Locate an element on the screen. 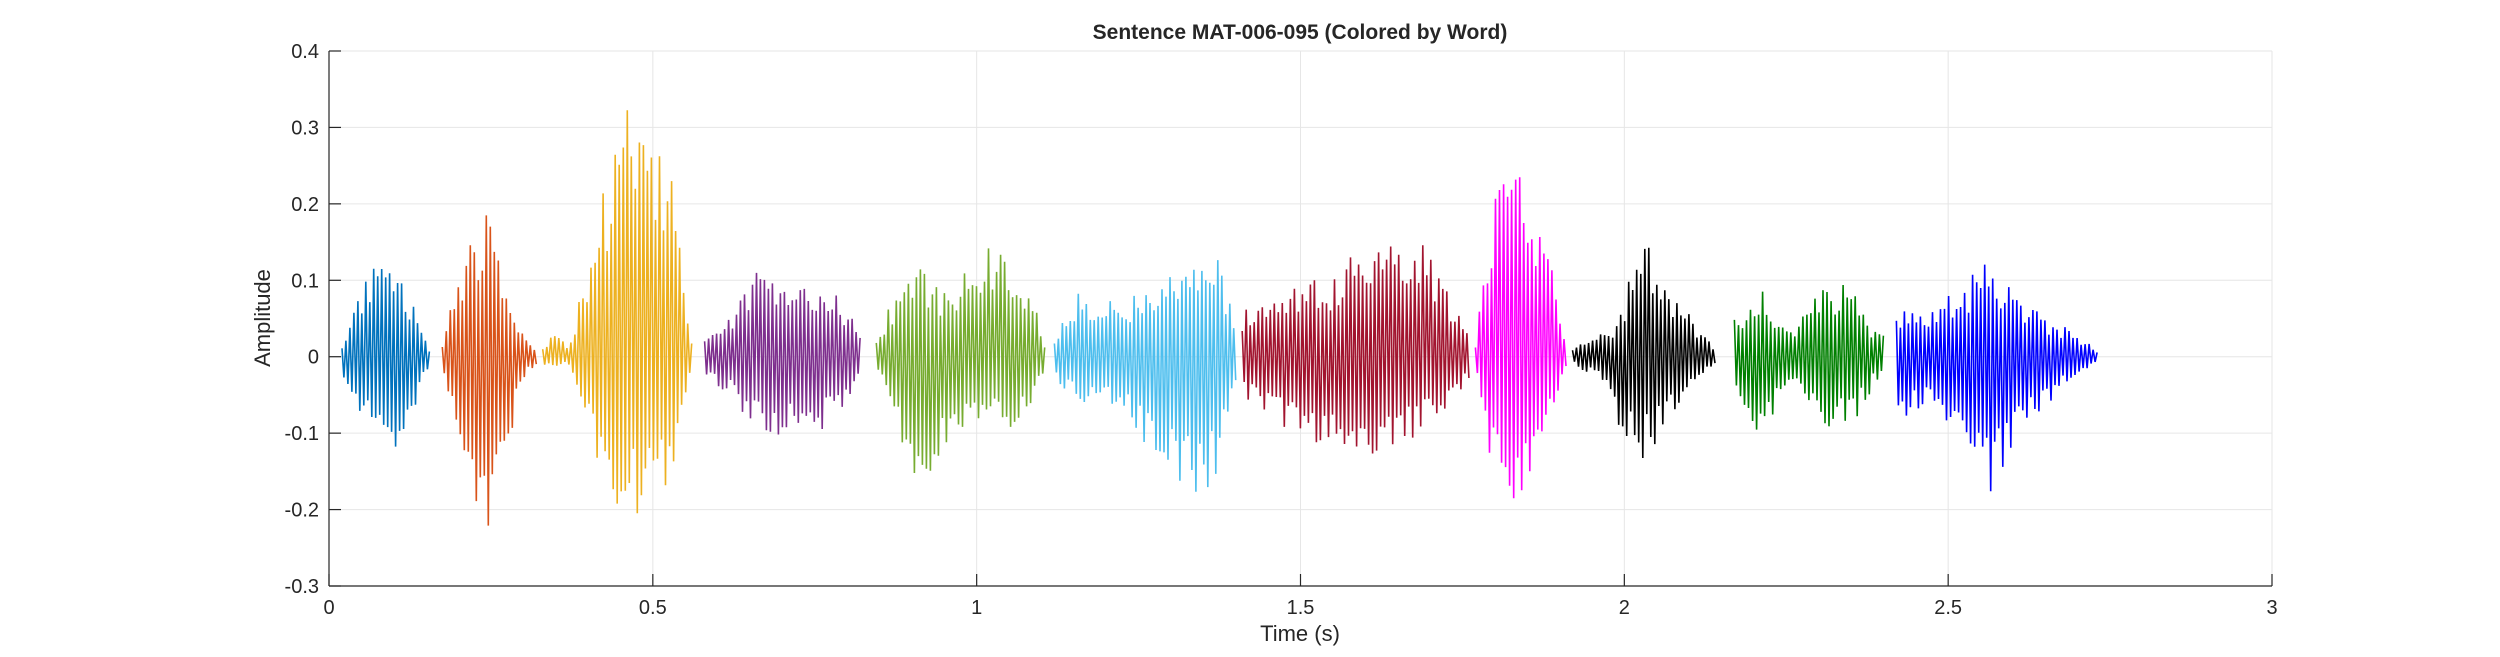 This screenshot has height=657, width=2500. word-3-waveform is located at coordinates (617, 312).